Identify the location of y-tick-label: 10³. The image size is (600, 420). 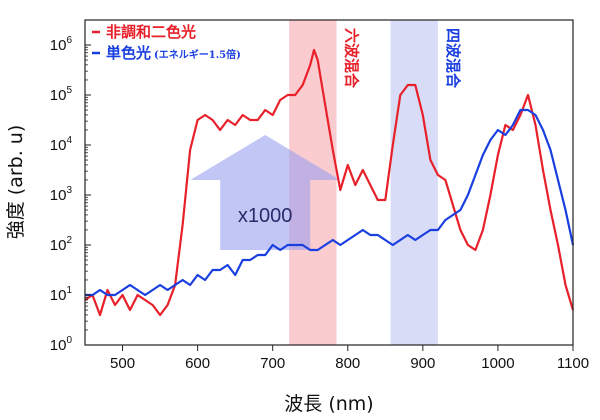
(61, 194).